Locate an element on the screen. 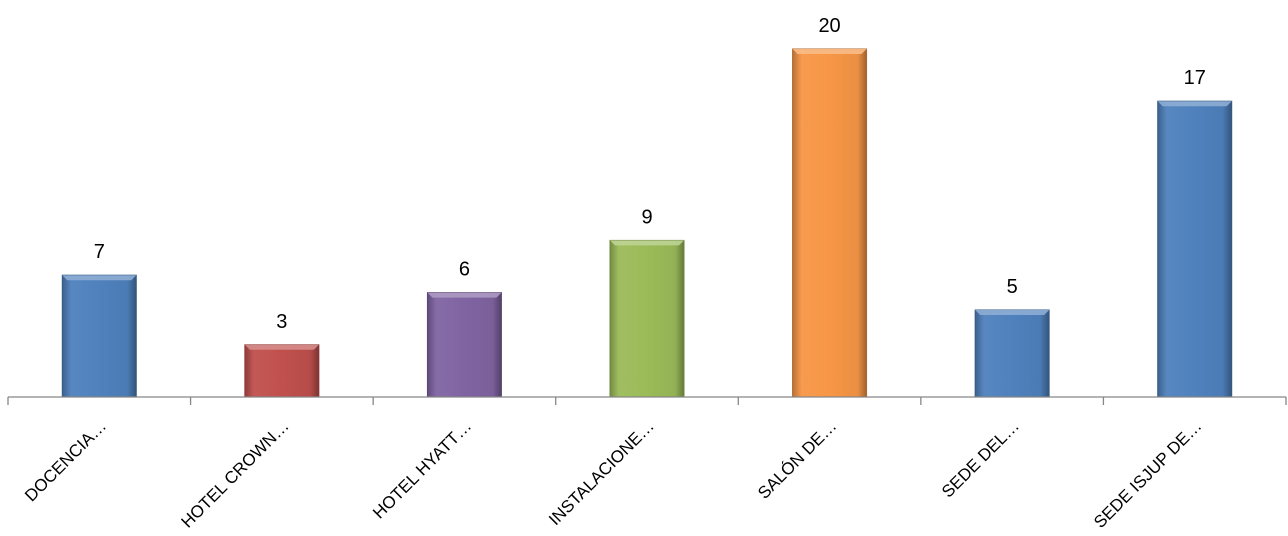 The height and width of the screenshot is (536, 1288). data-label: 5 is located at coordinates (1012, 287).